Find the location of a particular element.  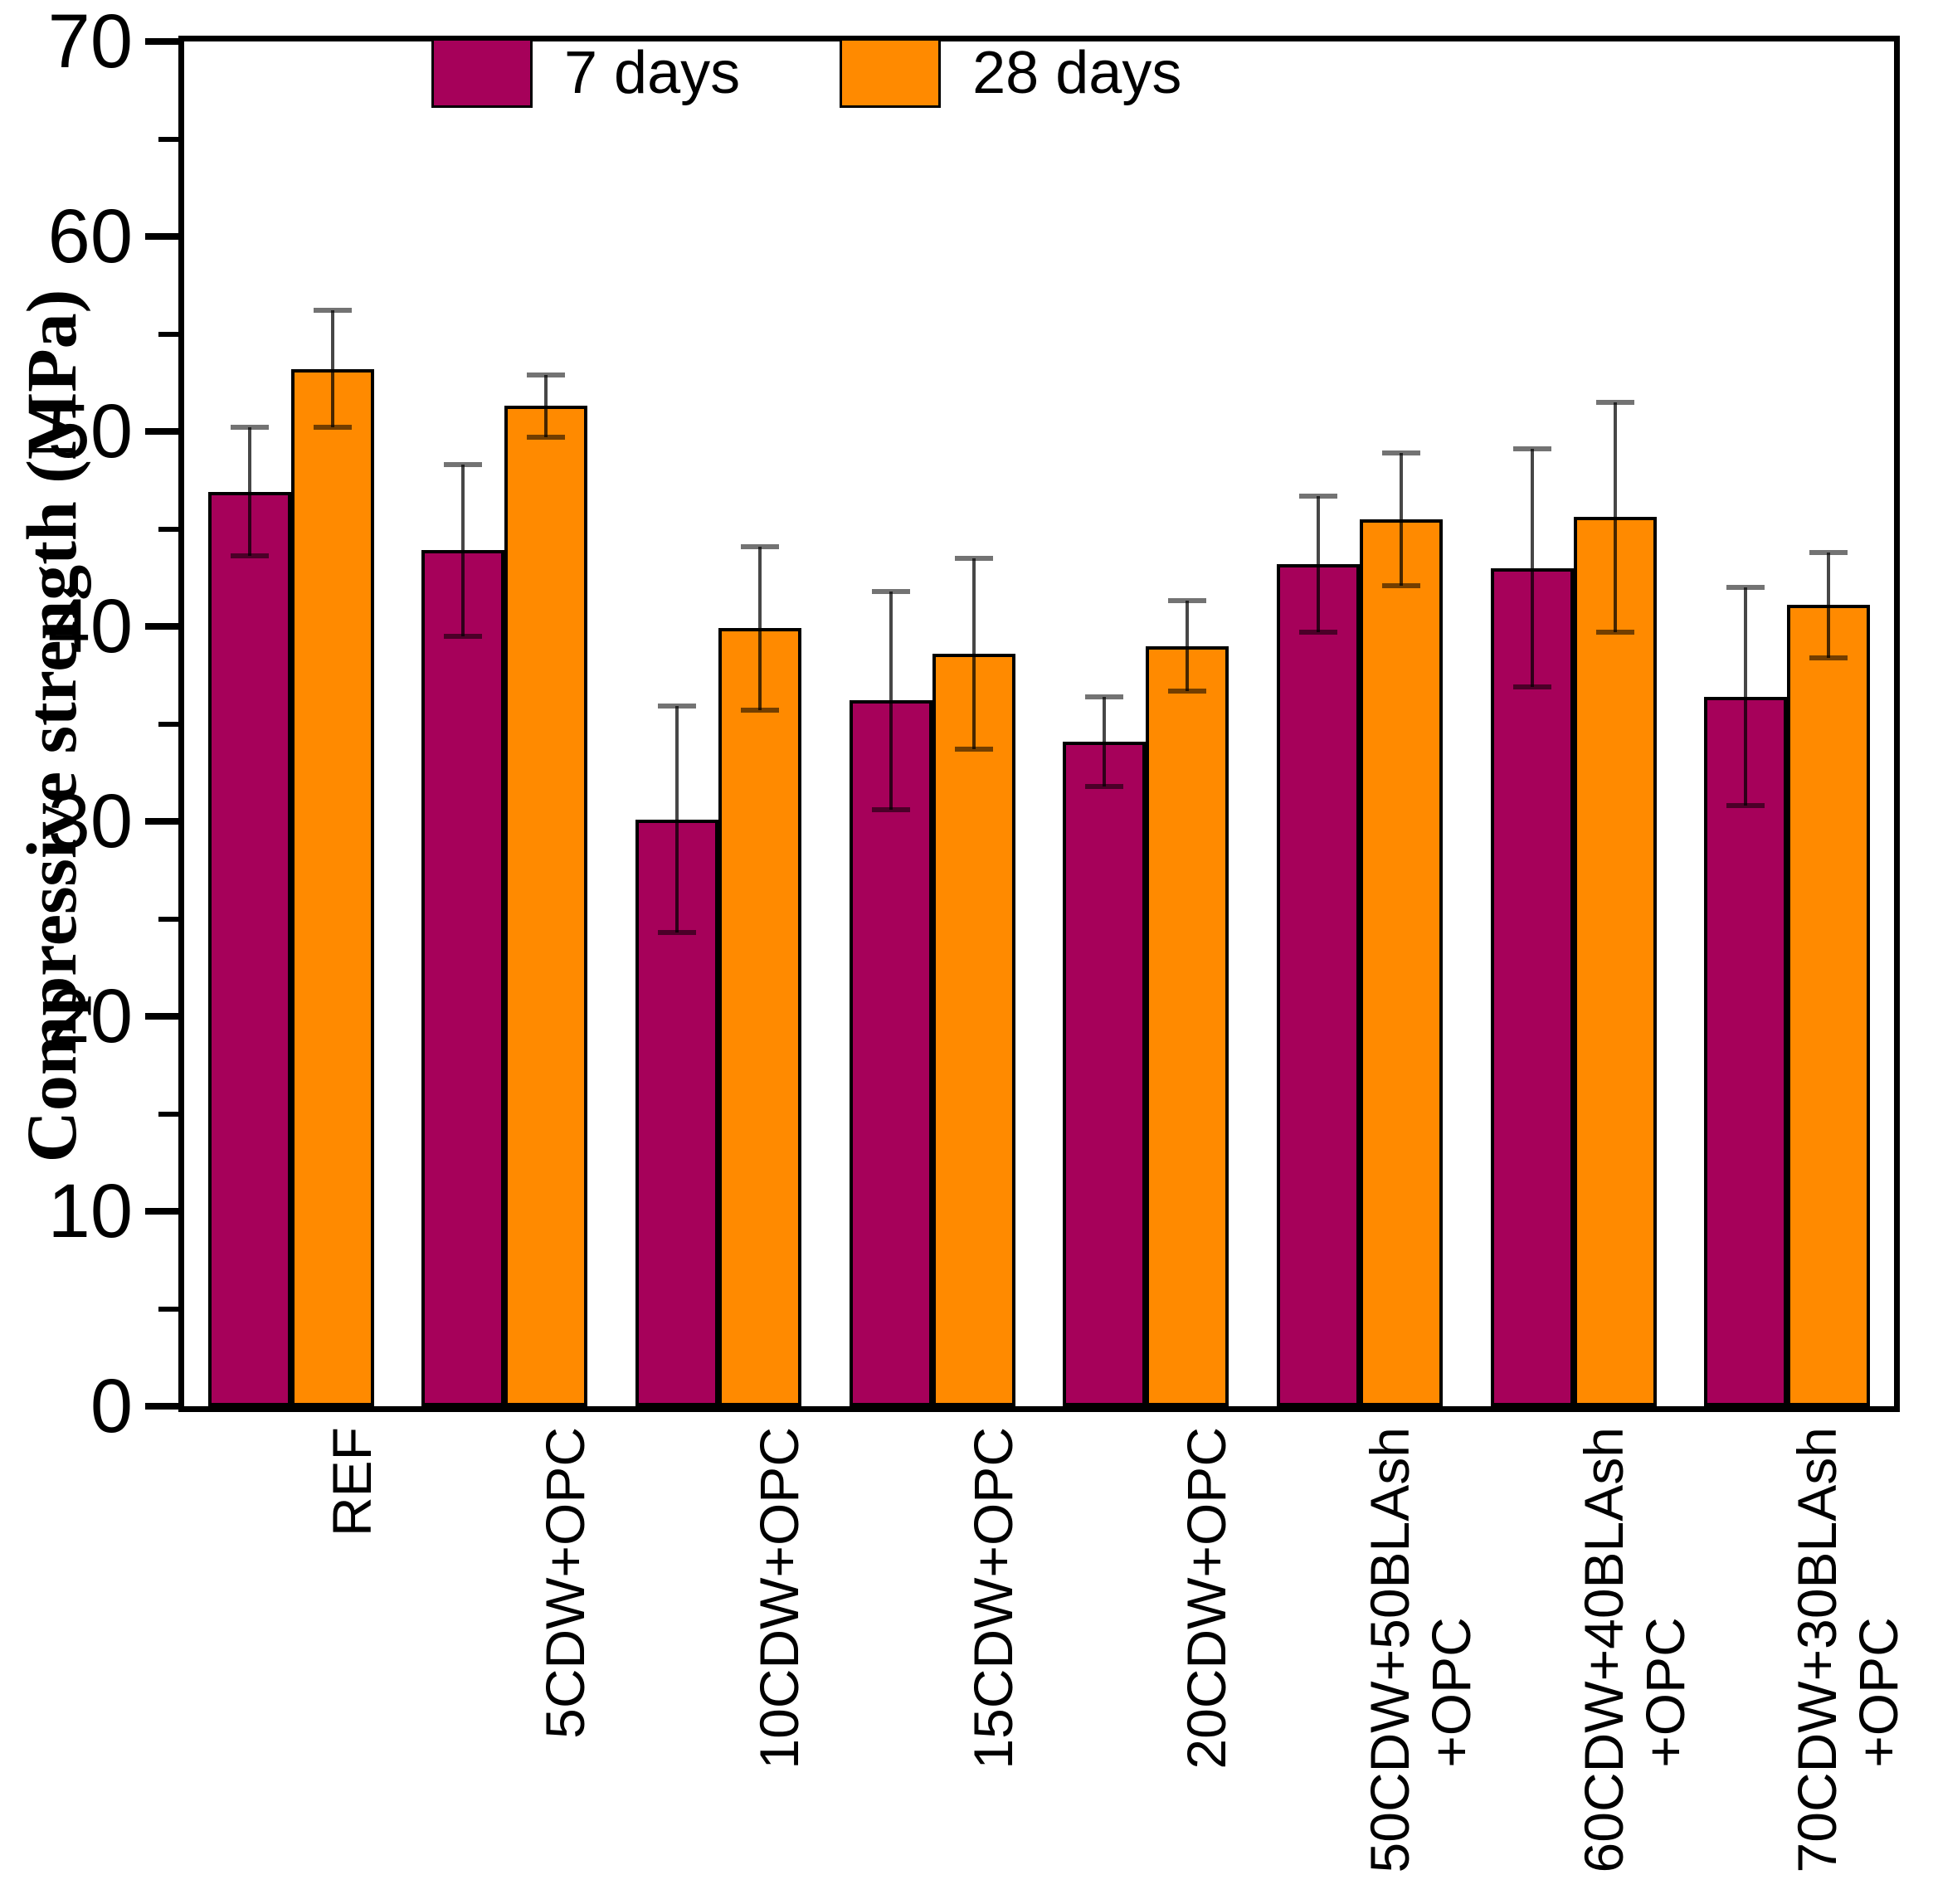

bar-7days-20CDW+OPC is located at coordinates (1105, 1073).